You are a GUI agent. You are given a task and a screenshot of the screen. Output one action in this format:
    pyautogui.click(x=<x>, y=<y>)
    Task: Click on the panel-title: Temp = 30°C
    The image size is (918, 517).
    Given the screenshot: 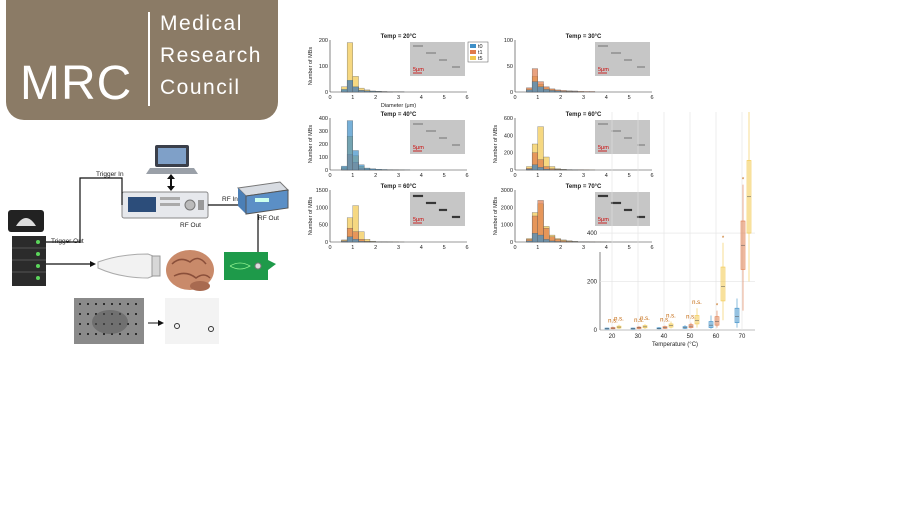 What is the action you would take?
    pyautogui.click(x=584, y=37)
    